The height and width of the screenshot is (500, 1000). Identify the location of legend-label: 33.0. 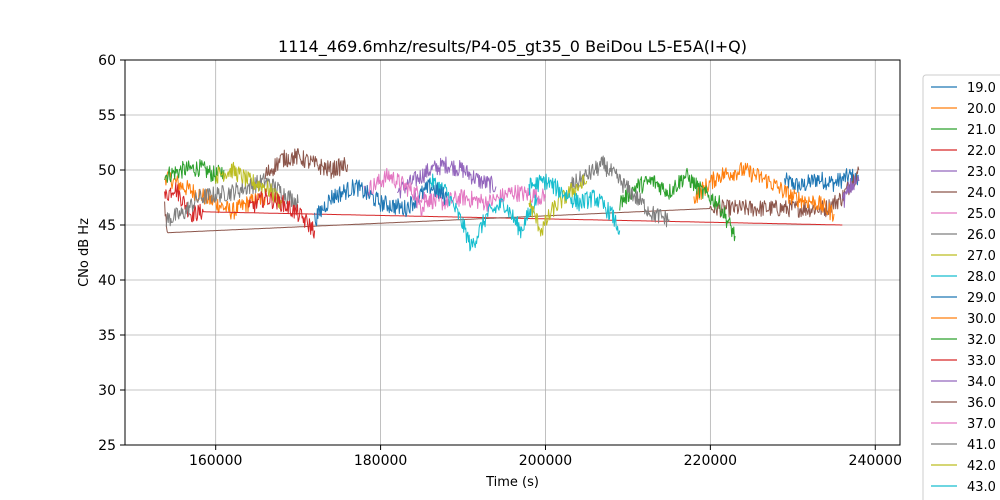
(981, 361).